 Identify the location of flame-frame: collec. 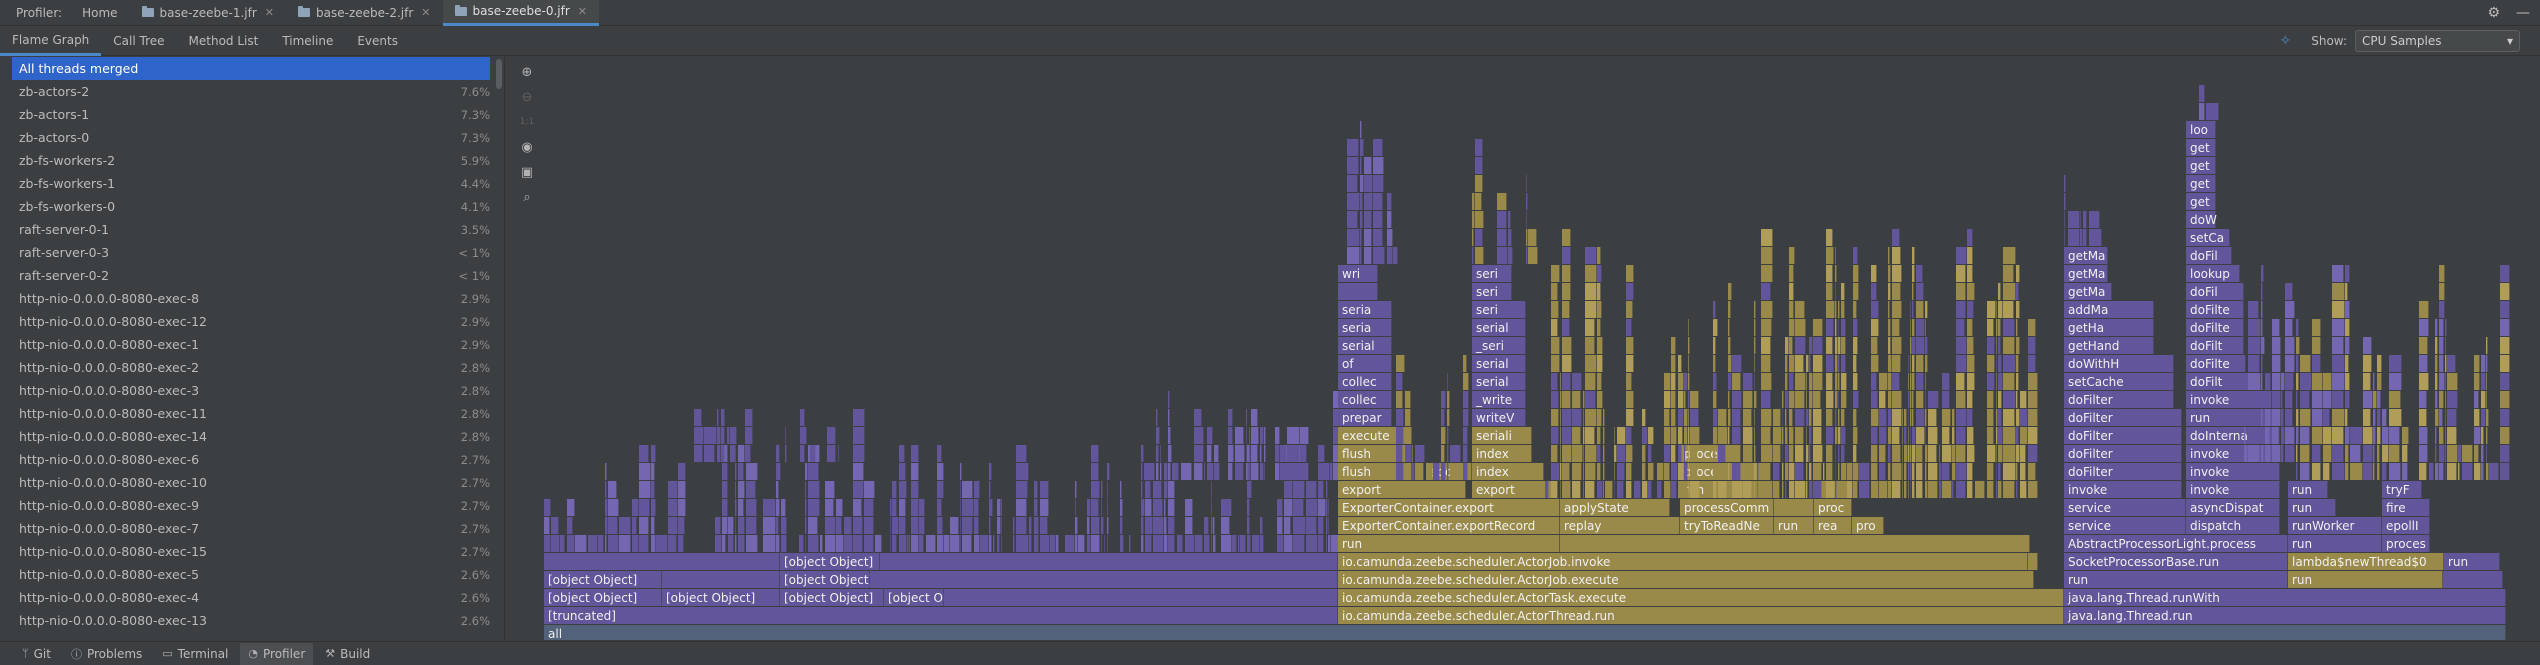
(1365, 399).